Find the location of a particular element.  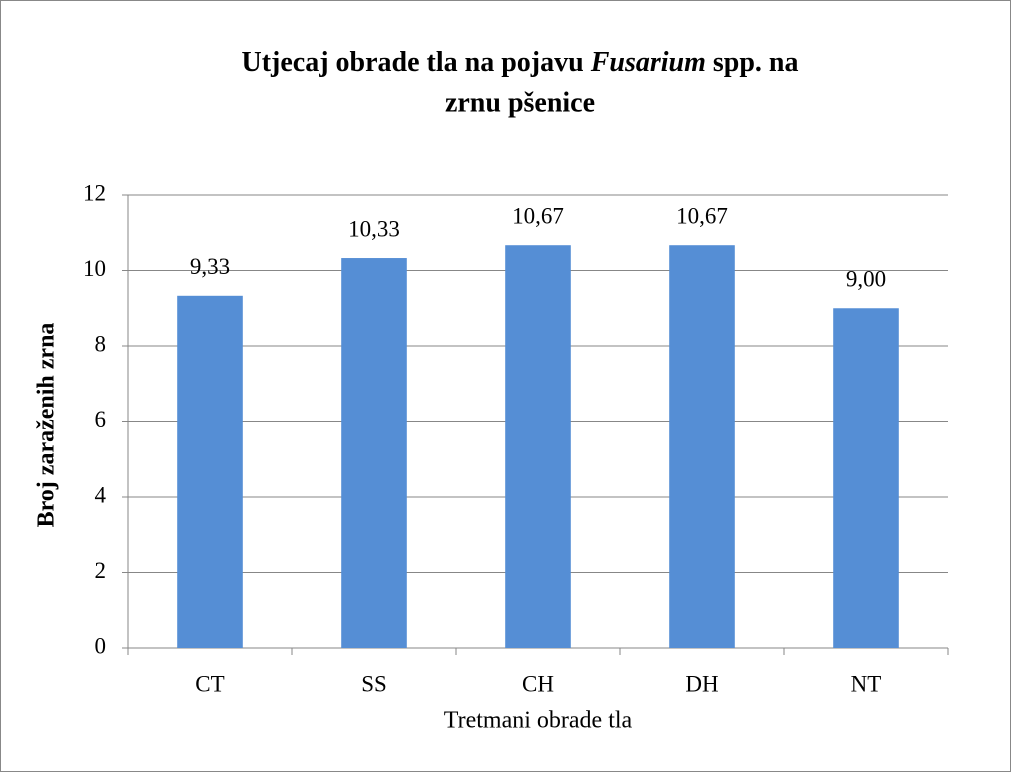

x-tick-label: NT is located at coordinates (866, 683).